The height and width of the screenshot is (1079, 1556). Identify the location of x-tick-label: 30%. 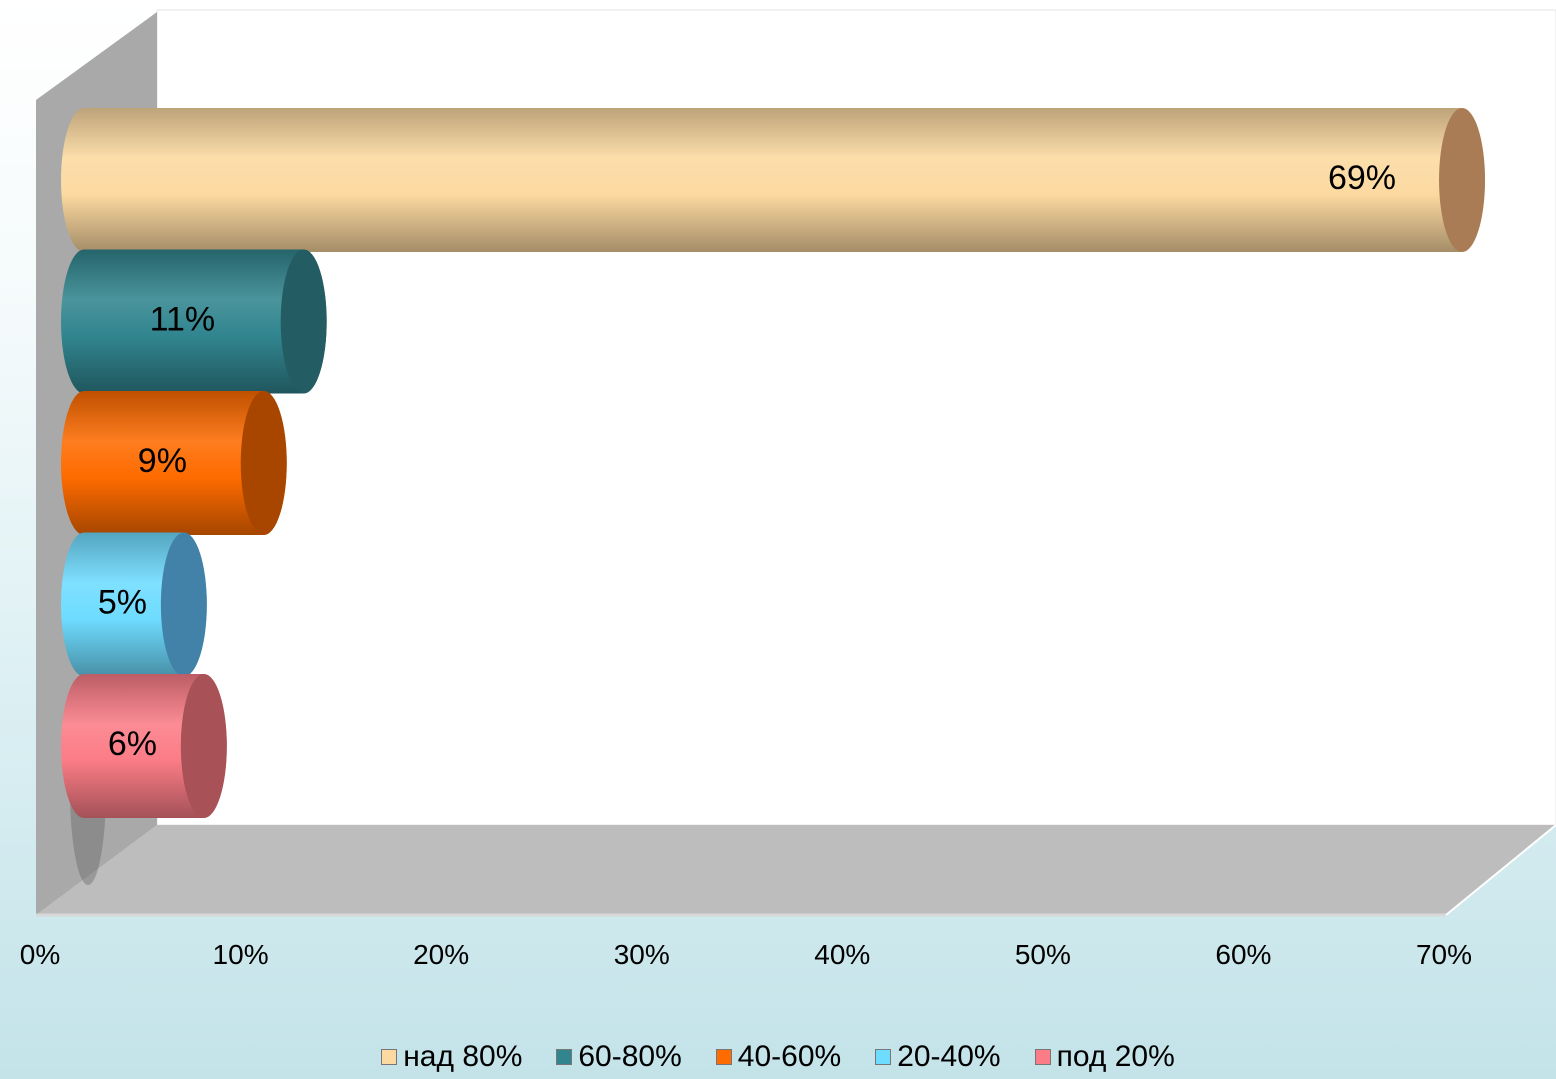
(642, 954).